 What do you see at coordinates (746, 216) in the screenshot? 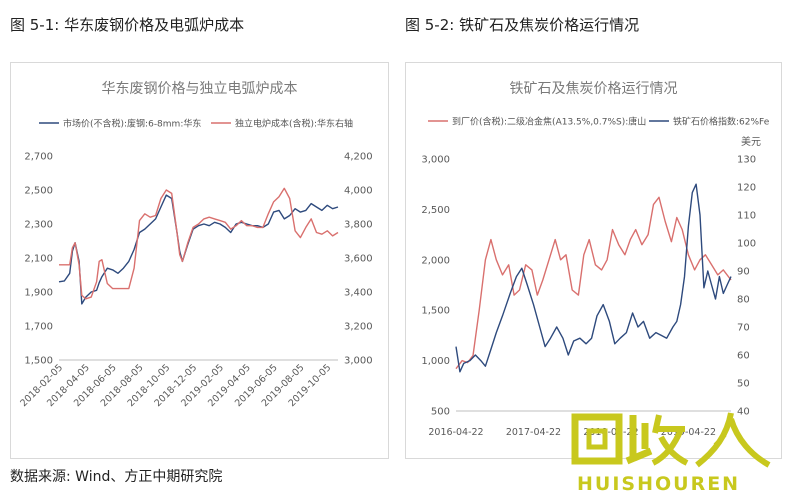
I see `y-right-tick-label: 110` at bounding box center [746, 216].